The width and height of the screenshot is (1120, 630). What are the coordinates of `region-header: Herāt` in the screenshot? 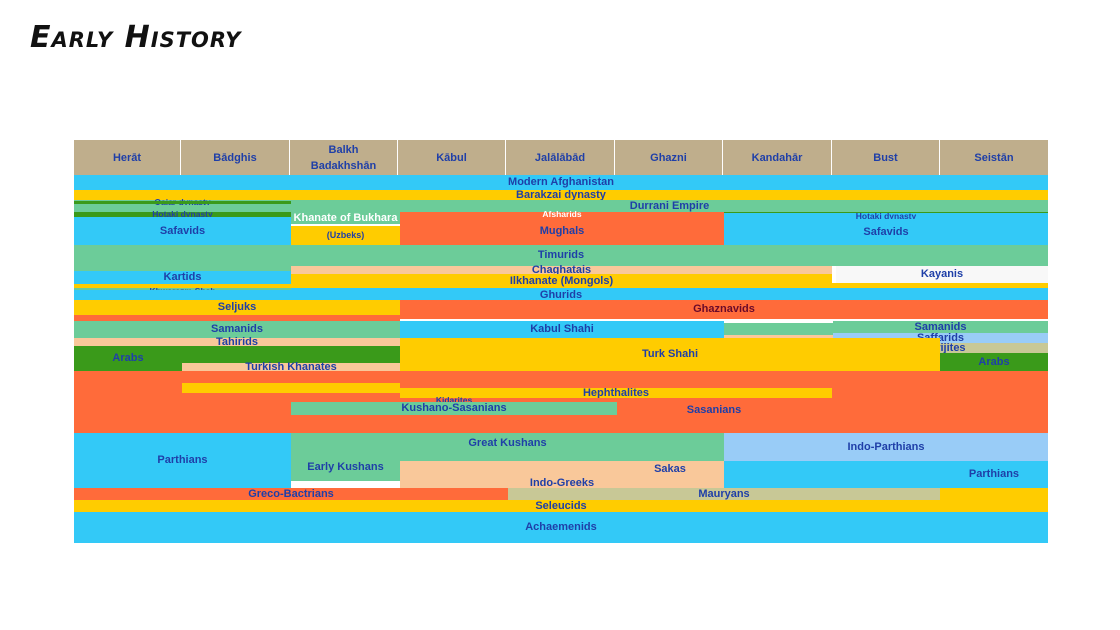 It's located at (127, 157).